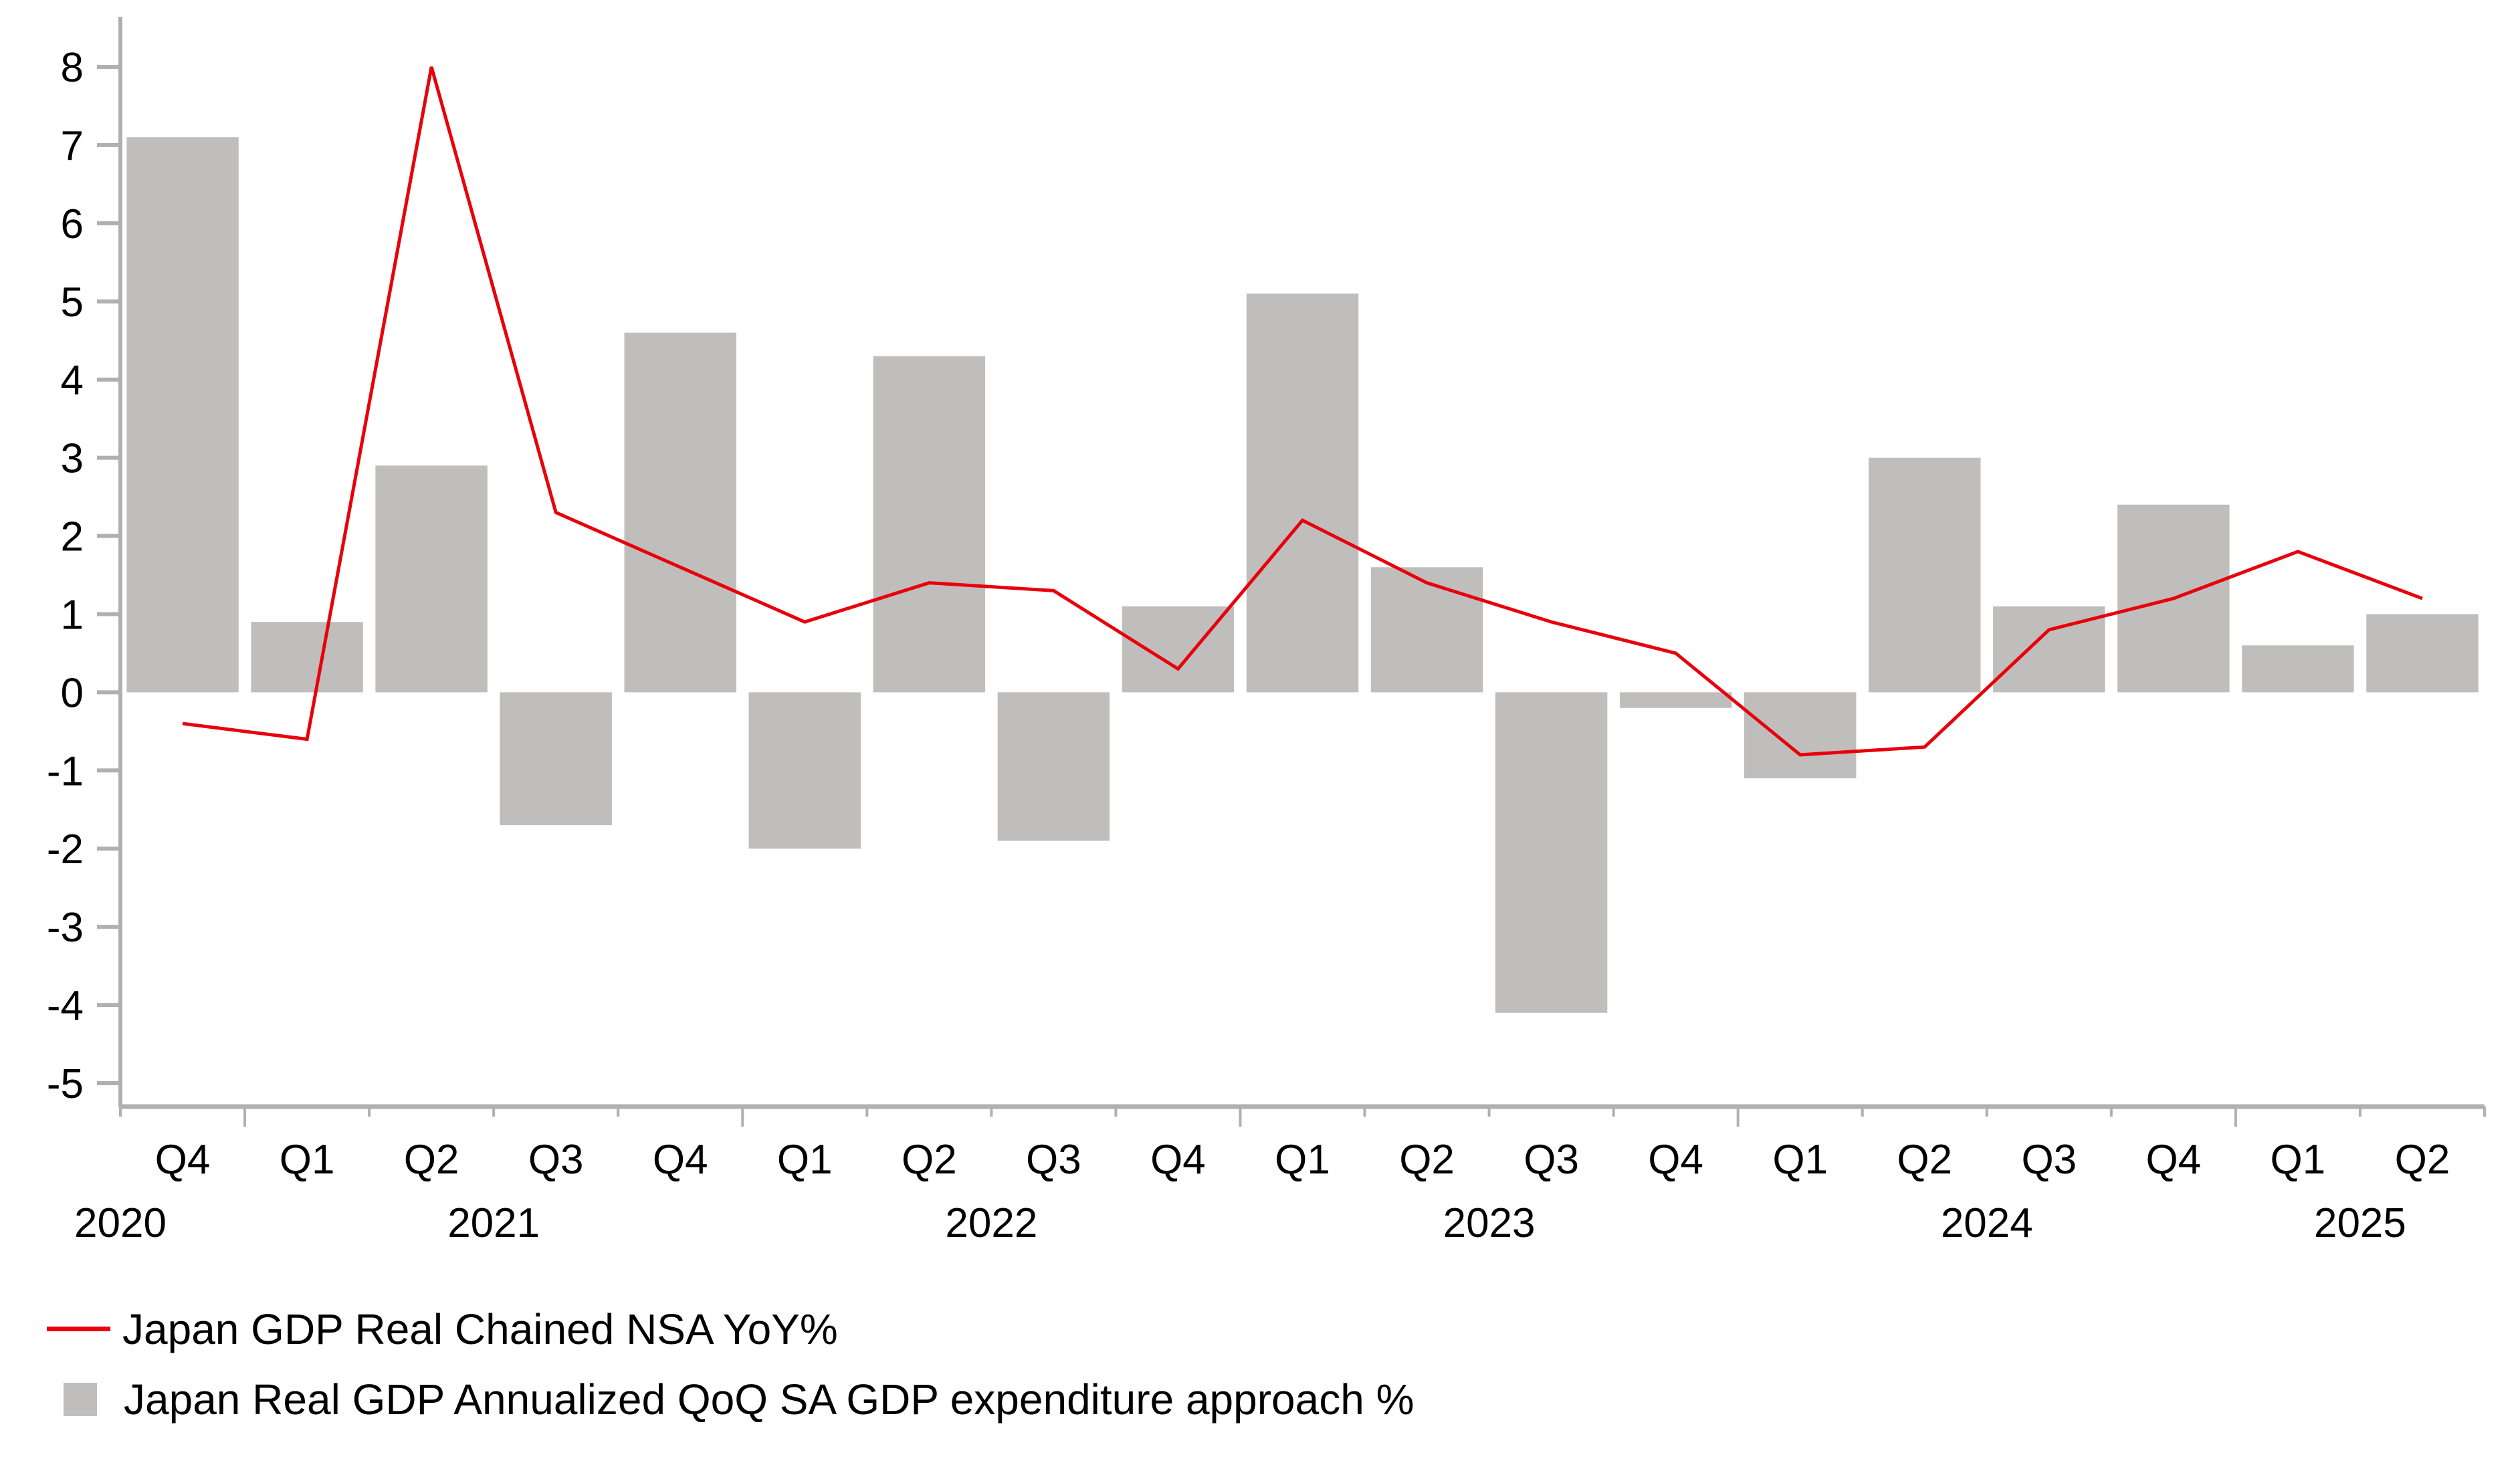 This screenshot has width=2520, height=1471. I want to click on legend-item-line: Japan GDP Real Chained NSA YoY%, so click(730, 1329).